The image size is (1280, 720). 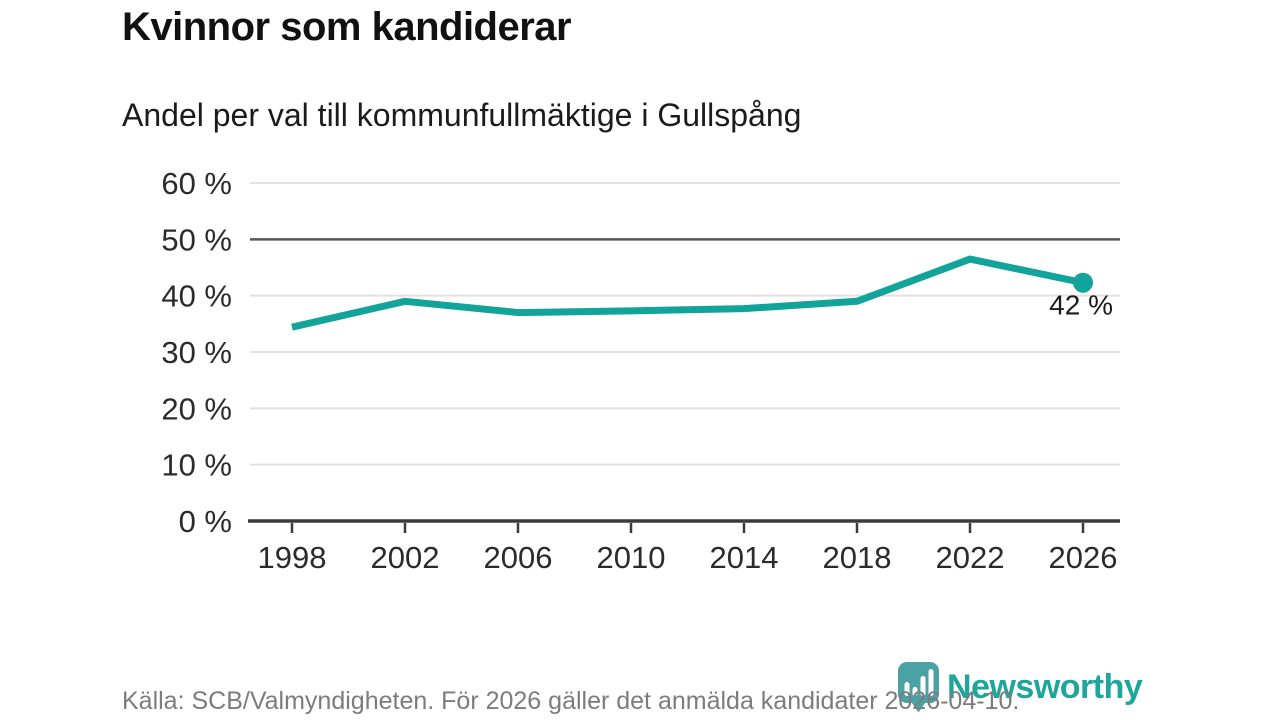 What do you see at coordinates (405, 557) in the screenshot?
I see `x-tick-label: 2002` at bounding box center [405, 557].